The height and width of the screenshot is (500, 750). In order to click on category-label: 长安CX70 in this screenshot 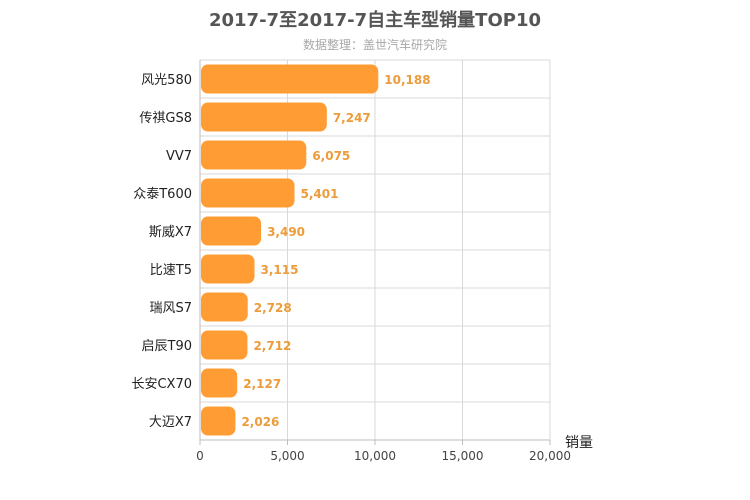, I will do `click(161, 384)`.